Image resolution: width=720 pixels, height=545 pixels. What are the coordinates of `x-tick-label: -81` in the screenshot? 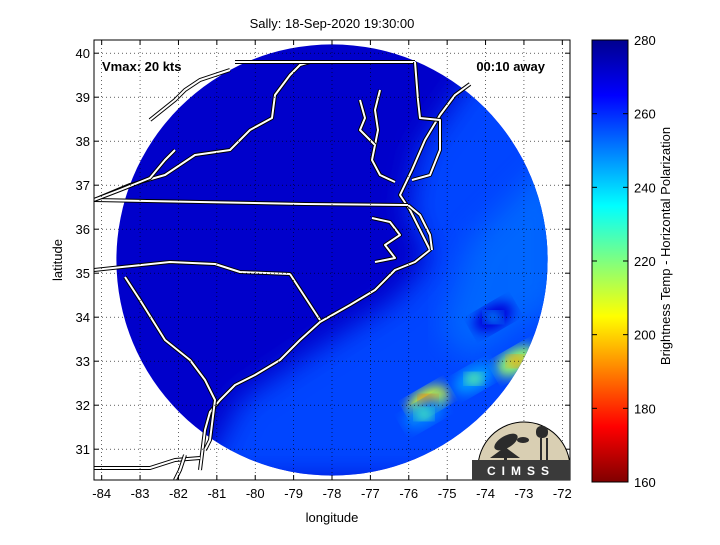 It's located at (216, 493).